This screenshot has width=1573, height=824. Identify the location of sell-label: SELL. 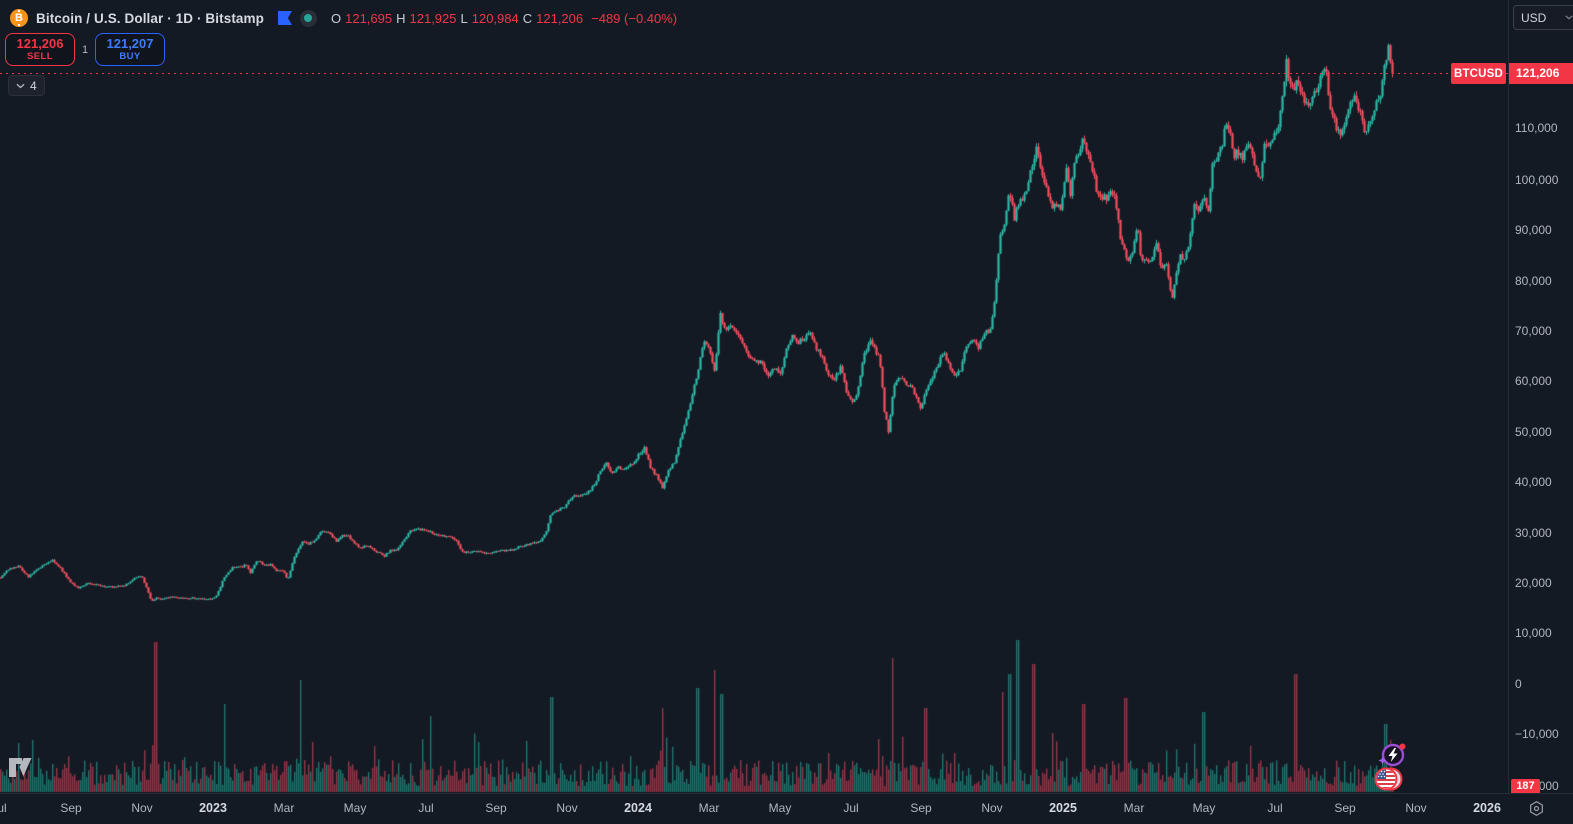
(40, 56).